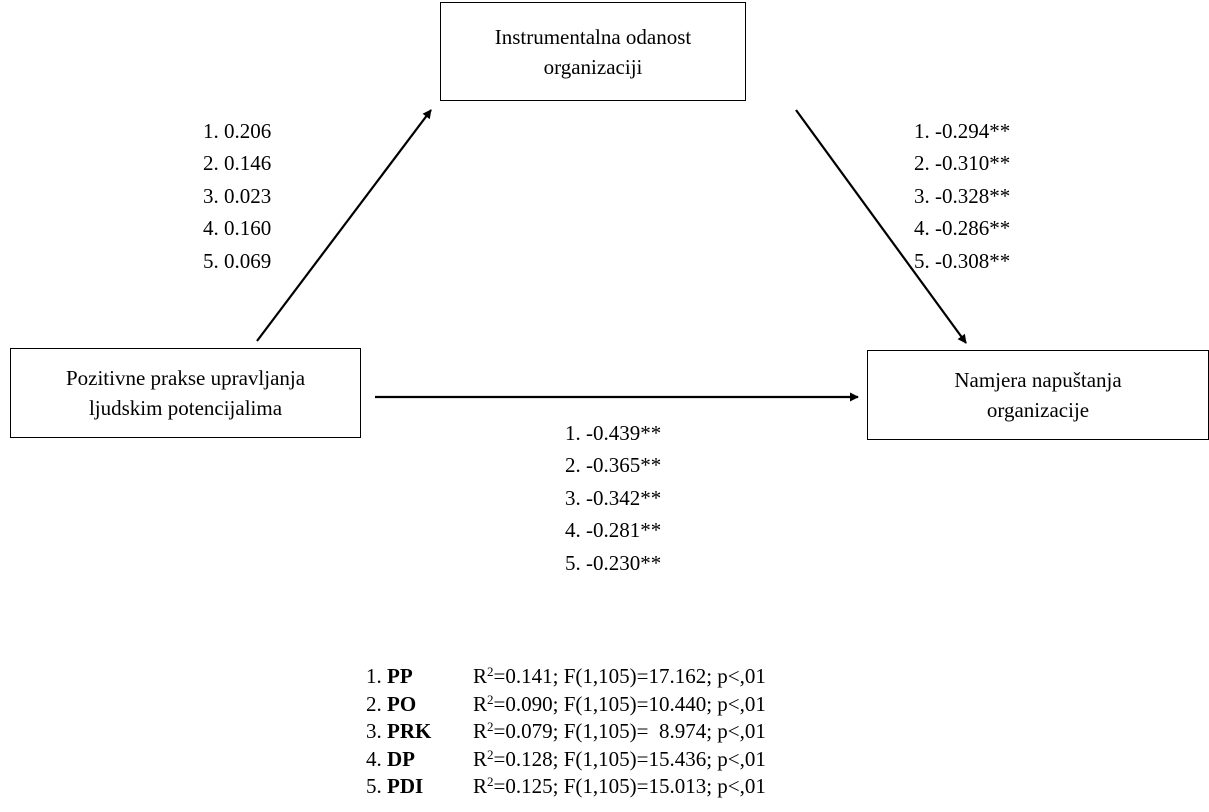  What do you see at coordinates (374, 676) in the screenshot?
I see `stat-number: 1.` at bounding box center [374, 676].